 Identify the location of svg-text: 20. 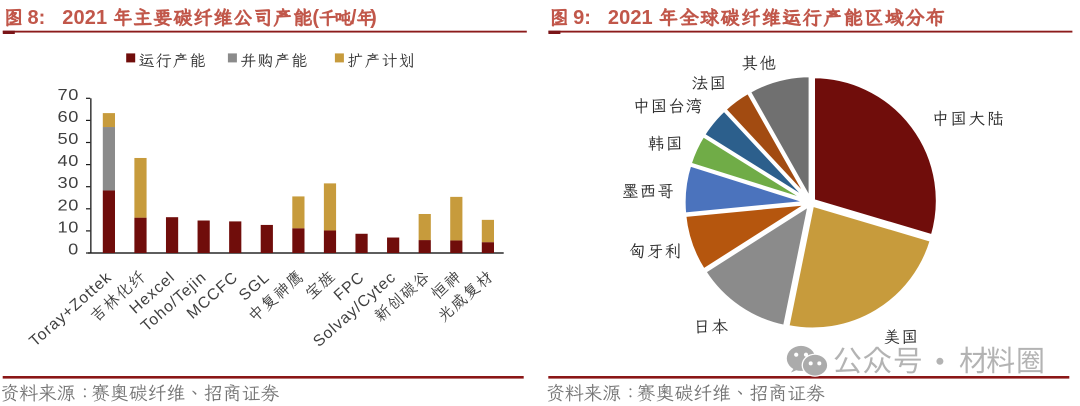
(67, 204).